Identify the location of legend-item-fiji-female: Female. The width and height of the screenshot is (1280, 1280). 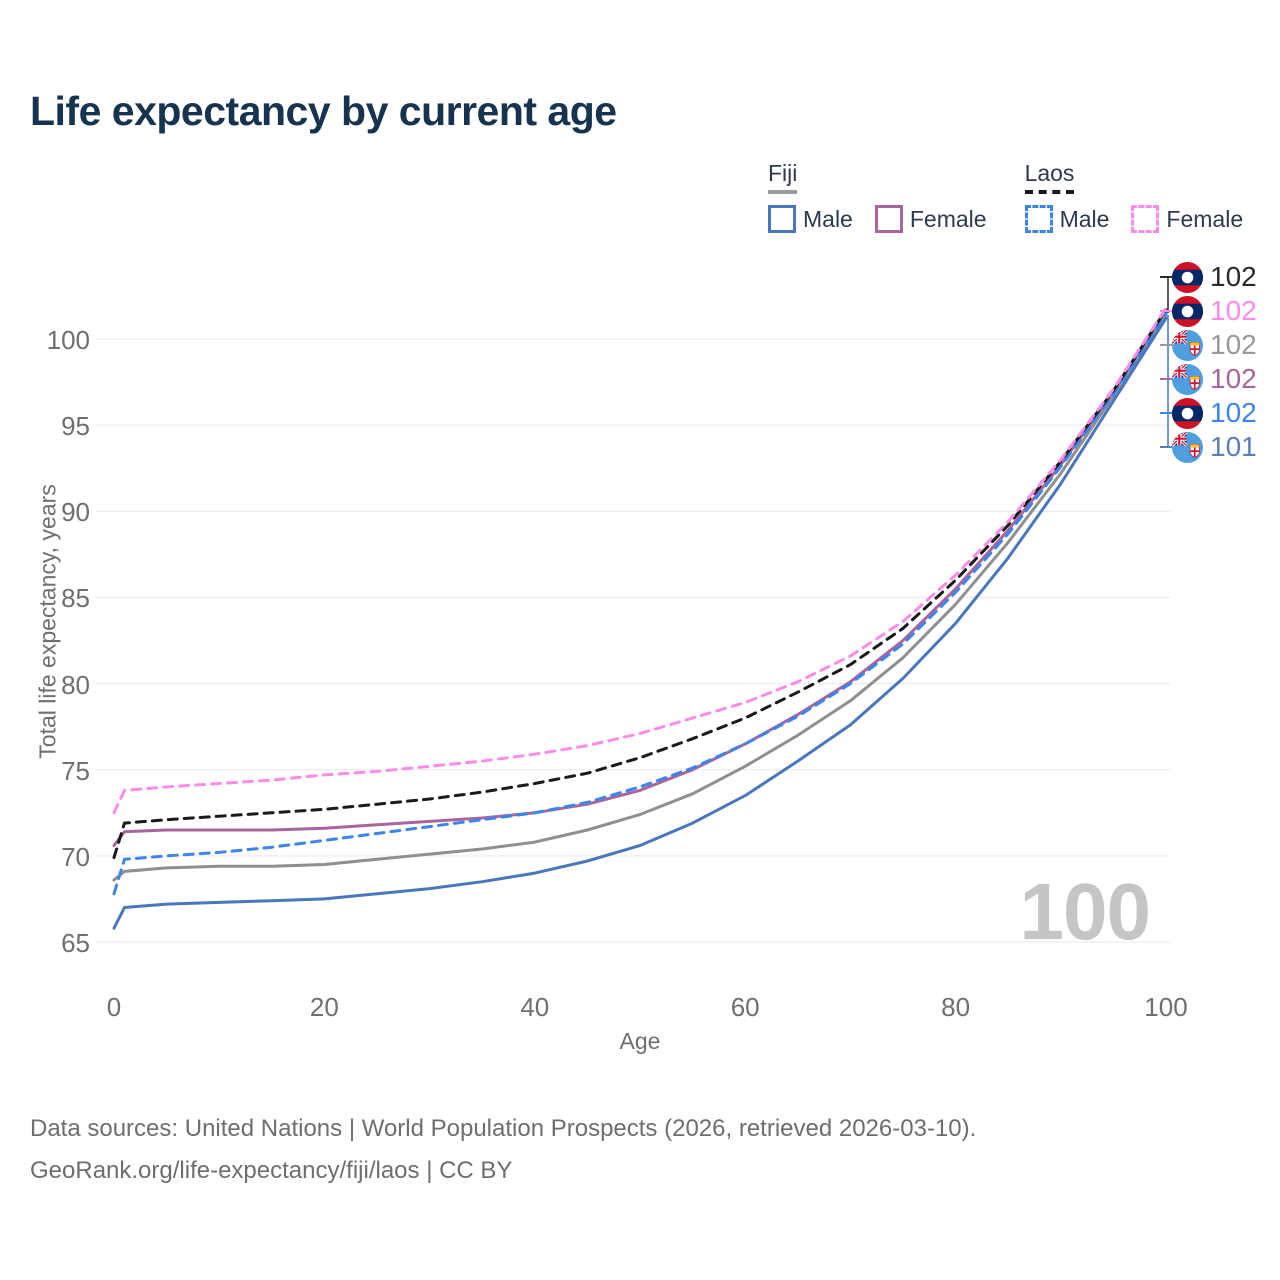
(930, 219).